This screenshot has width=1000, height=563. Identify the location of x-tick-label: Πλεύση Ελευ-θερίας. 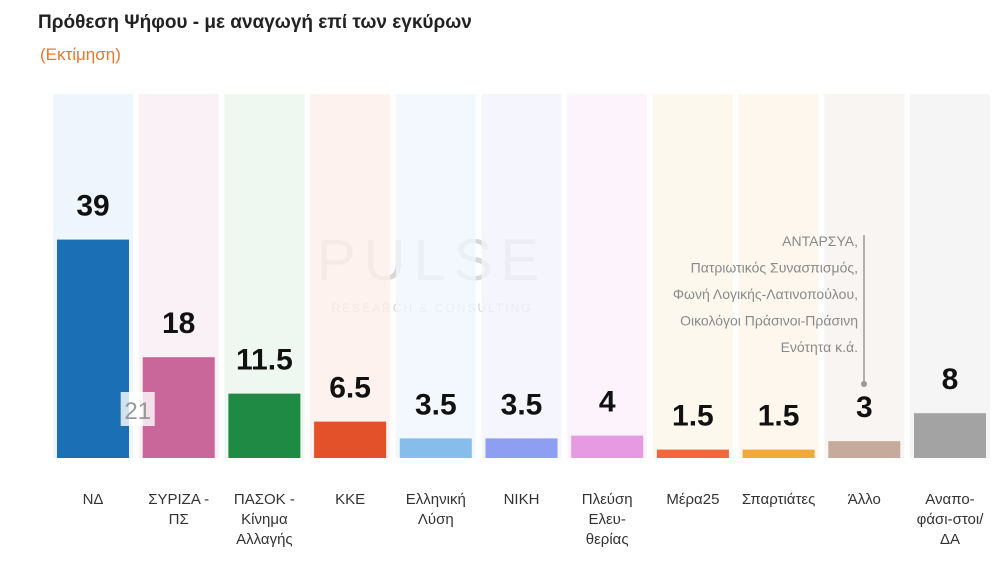
(607, 519).